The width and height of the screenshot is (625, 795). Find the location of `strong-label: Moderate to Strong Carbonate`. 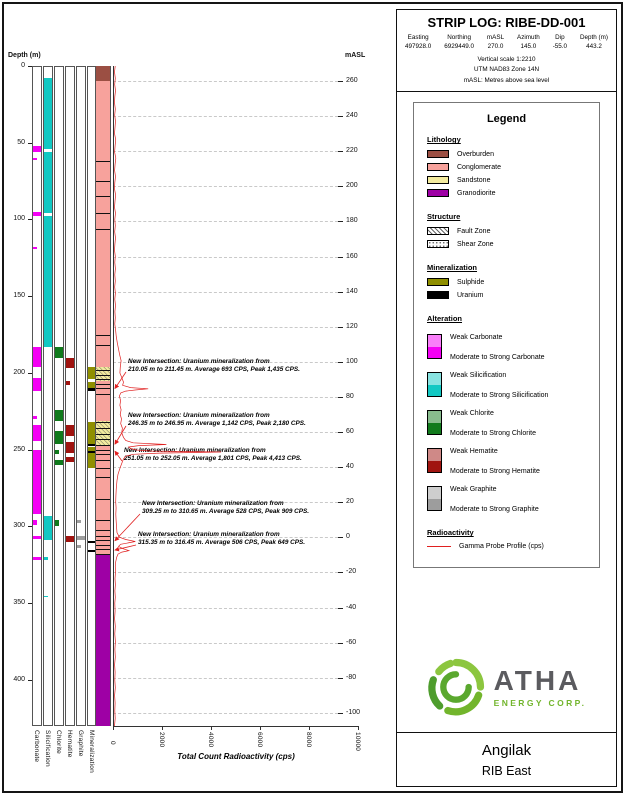

strong-label: Moderate to Strong Carbonate is located at coordinates (497, 358).